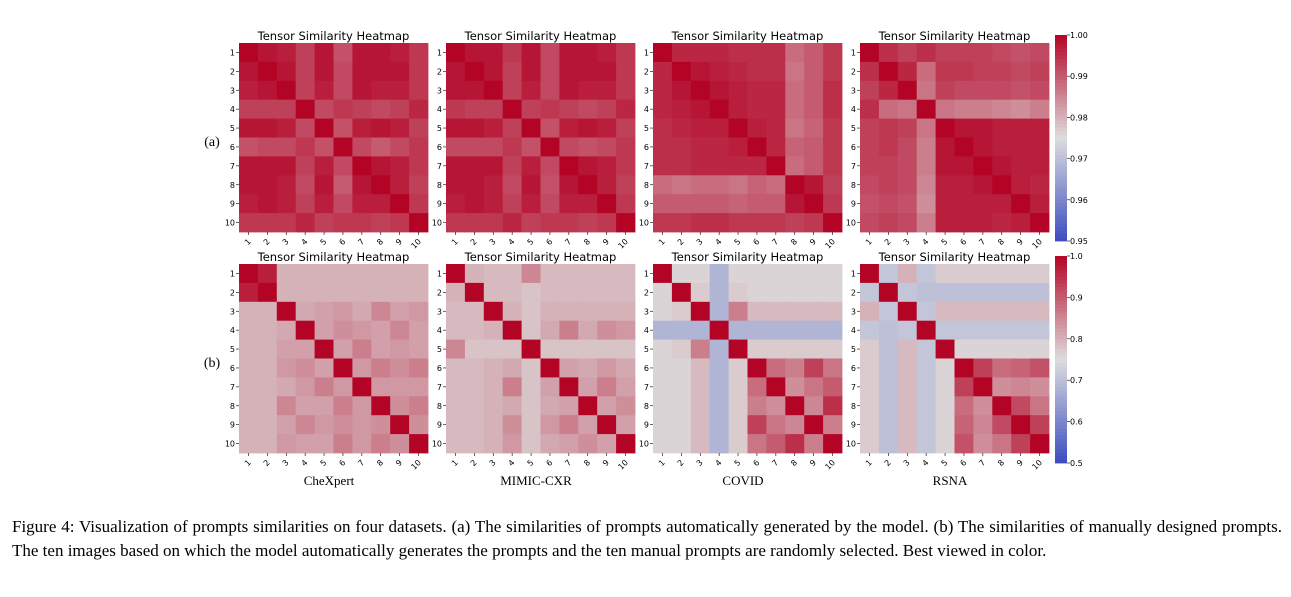 The width and height of the screenshot is (1291, 597). I want to click on y-tick-label: 6, so click(646, 147).